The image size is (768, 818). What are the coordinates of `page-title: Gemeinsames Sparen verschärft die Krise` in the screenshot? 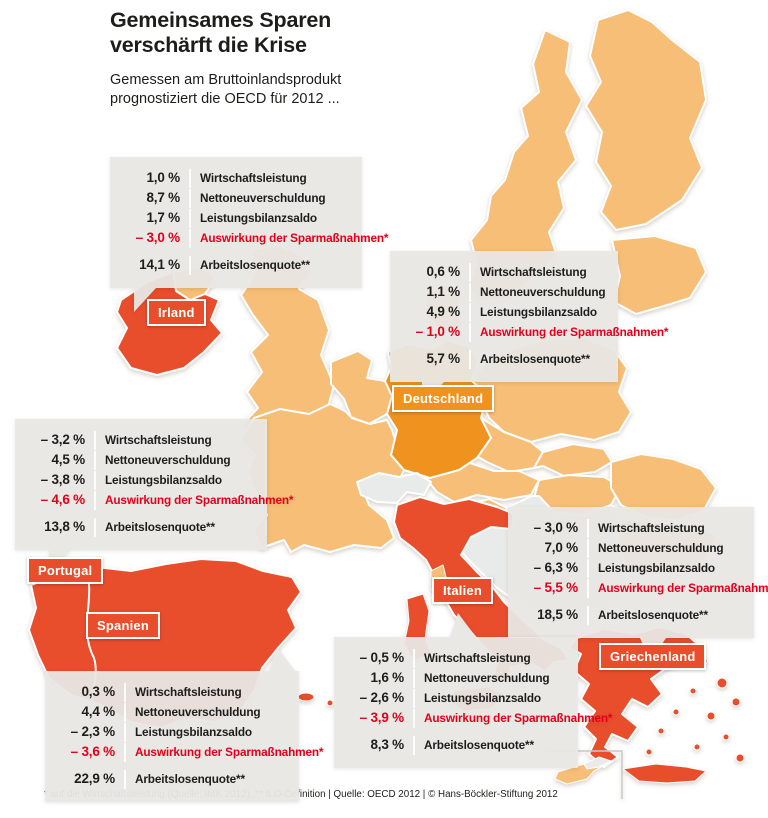 It's located at (225, 33).